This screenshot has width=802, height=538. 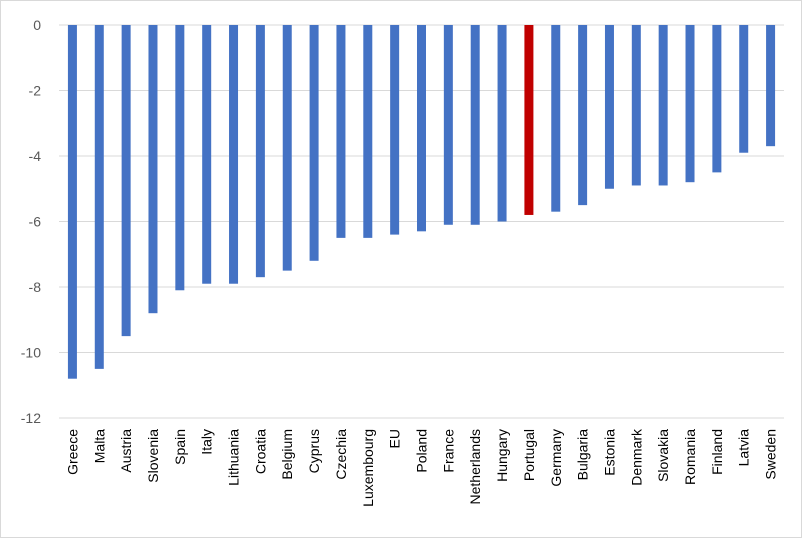 What do you see at coordinates (636, 105) in the screenshot?
I see `bar-denmark` at bounding box center [636, 105].